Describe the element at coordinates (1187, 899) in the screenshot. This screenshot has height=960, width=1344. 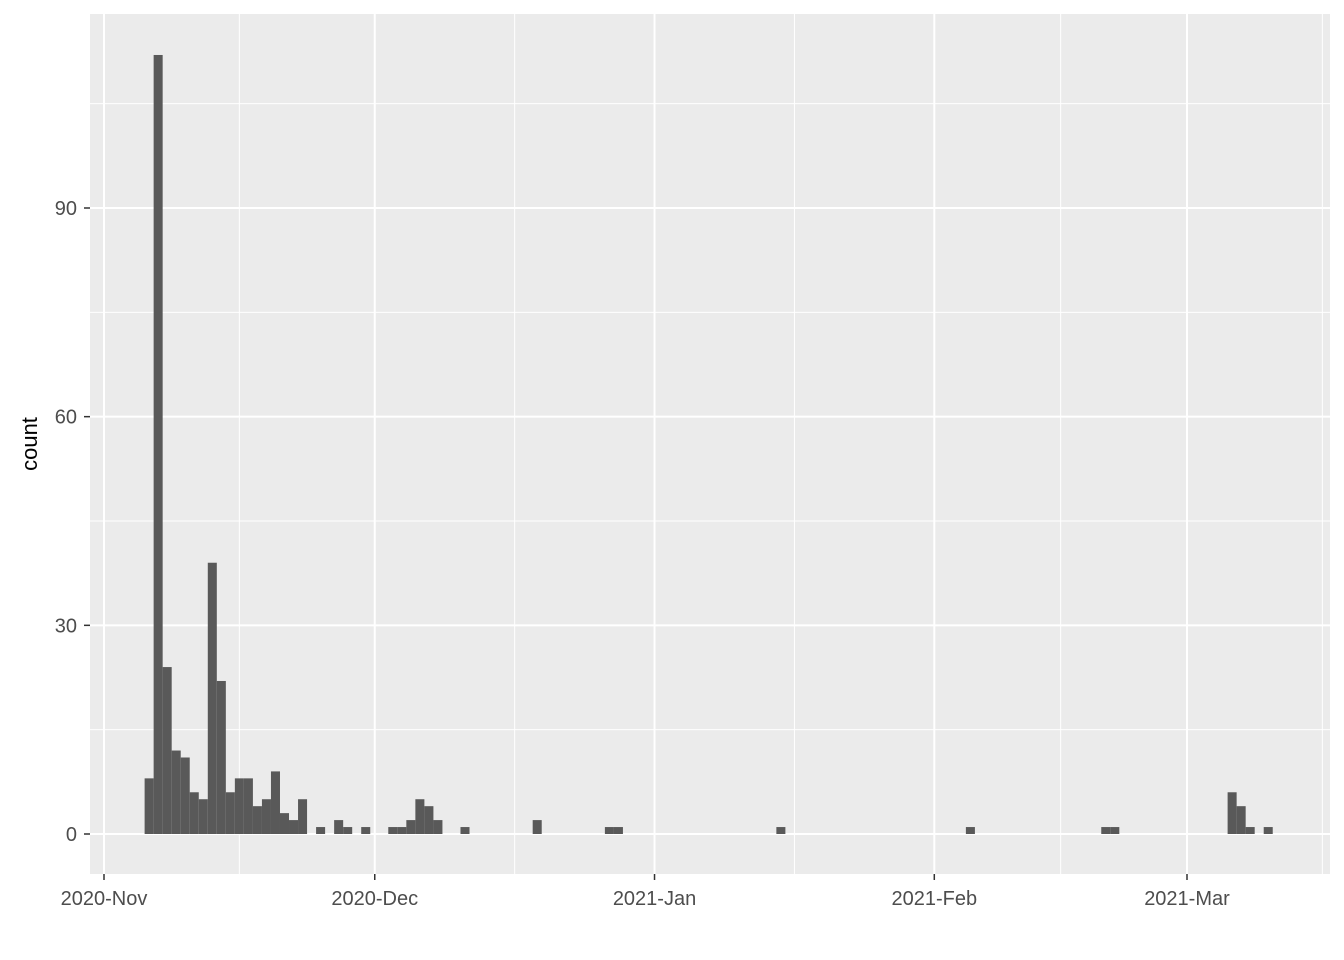
I see `x-tick-label: 2021-Mar` at that location.